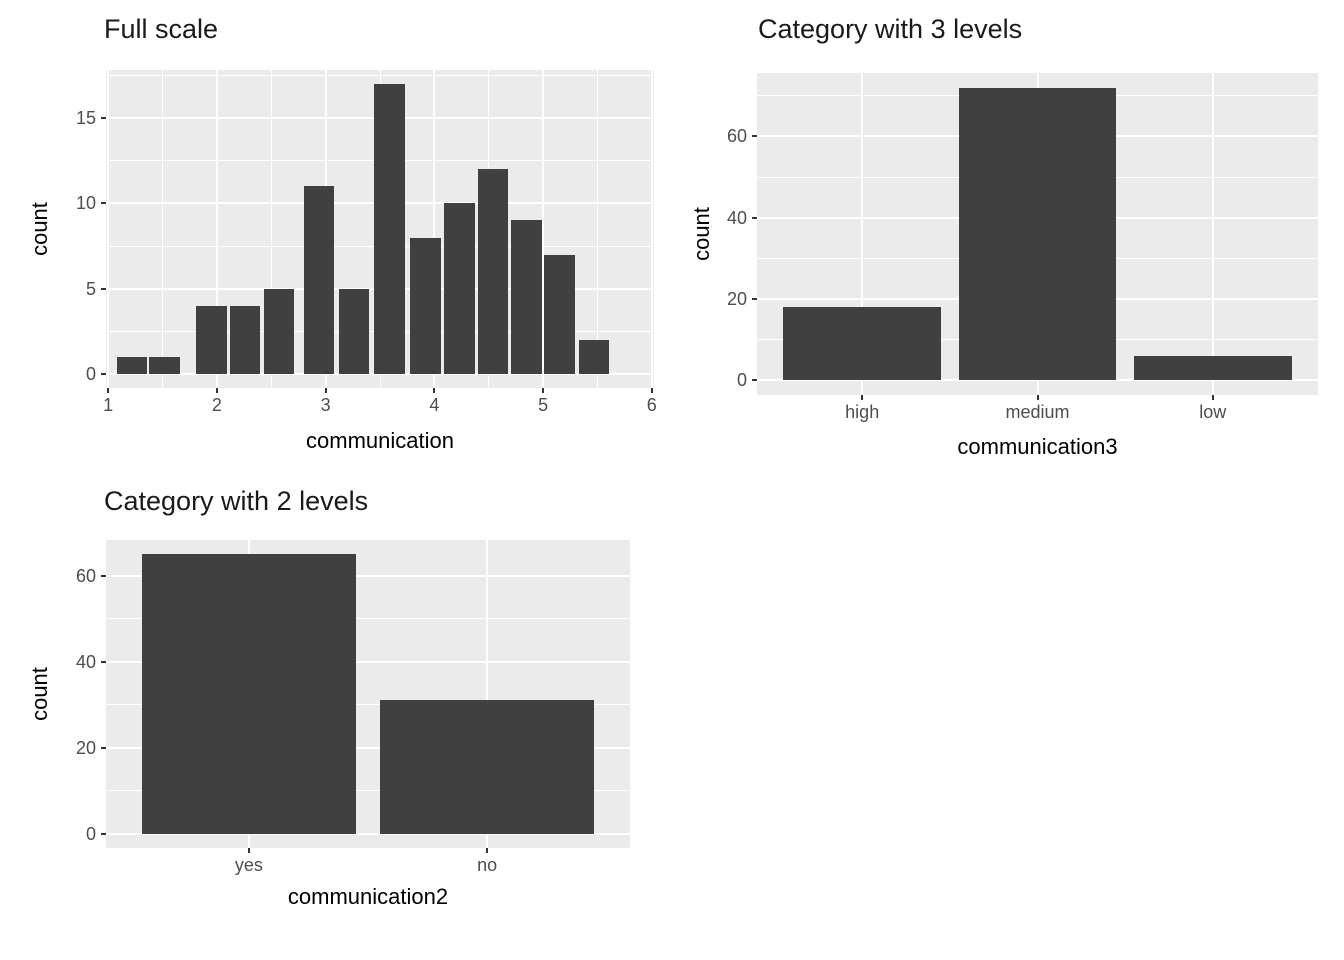  Describe the element at coordinates (380, 440) in the screenshot. I see `x-axis-title: communication` at that location.